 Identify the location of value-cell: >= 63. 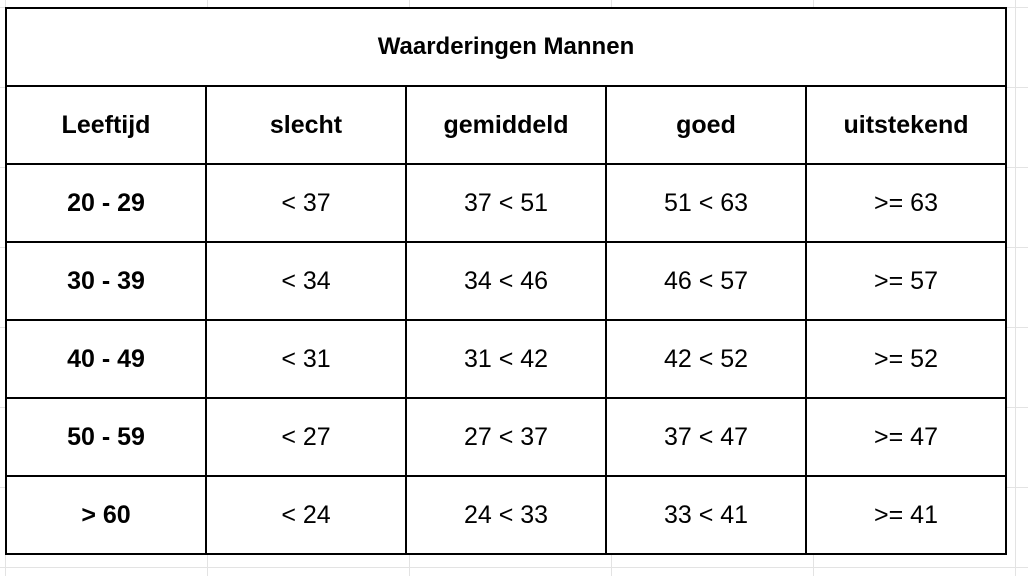
(906, 203).